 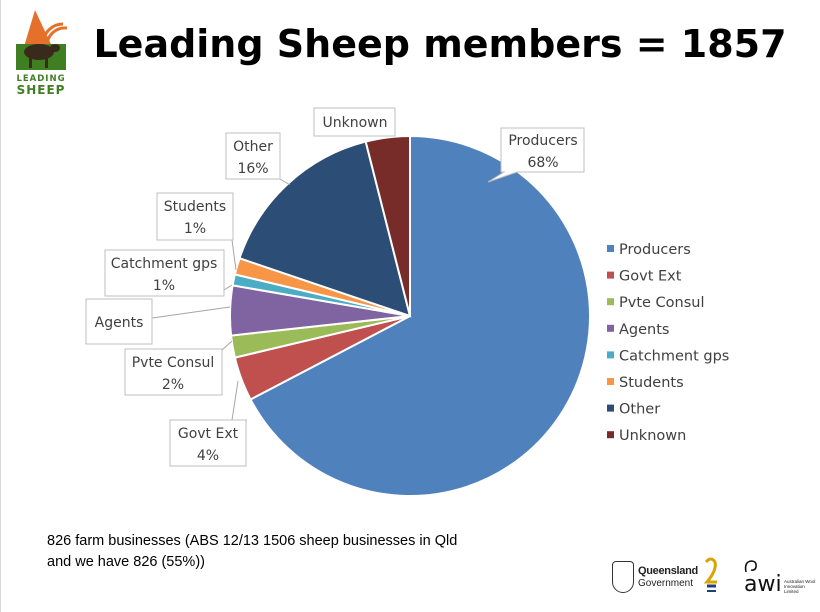 What do you see at coordinates (387, 225) in the screenshot?
I see `pie-slice-unknown` at bounding box center [387, 225].